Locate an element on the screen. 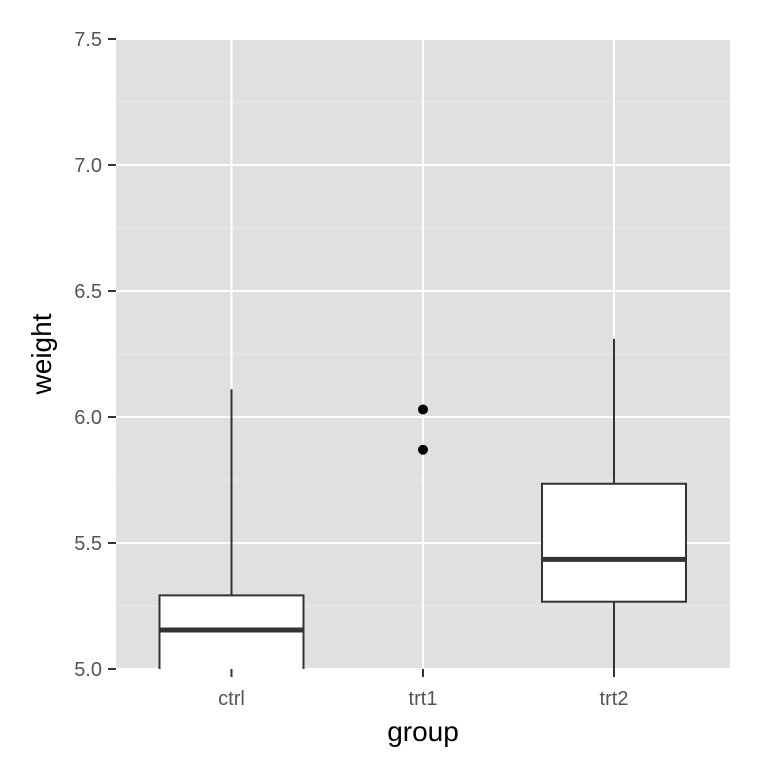 This screenshot has width=768, height=768. y-tick-label: 6.5 is located at coordinates (88, 292).